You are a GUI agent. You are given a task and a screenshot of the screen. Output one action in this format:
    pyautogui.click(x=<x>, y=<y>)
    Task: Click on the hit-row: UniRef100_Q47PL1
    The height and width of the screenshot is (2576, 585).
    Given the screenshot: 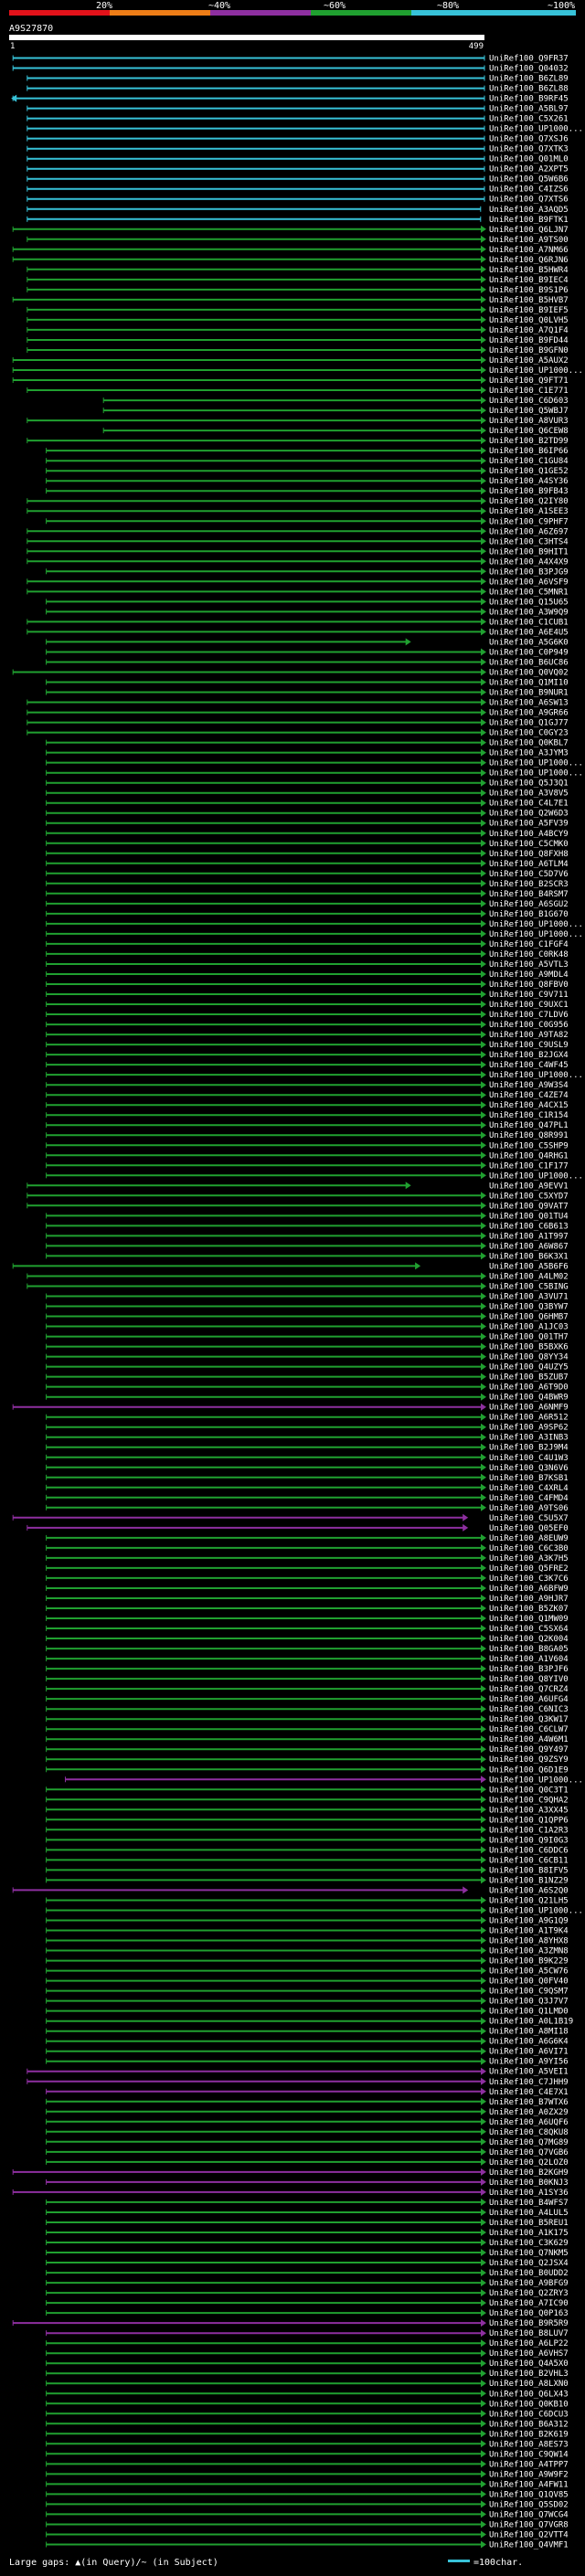 What is the action you would take?
    pyautogui.click(x=308, y=1125)
    